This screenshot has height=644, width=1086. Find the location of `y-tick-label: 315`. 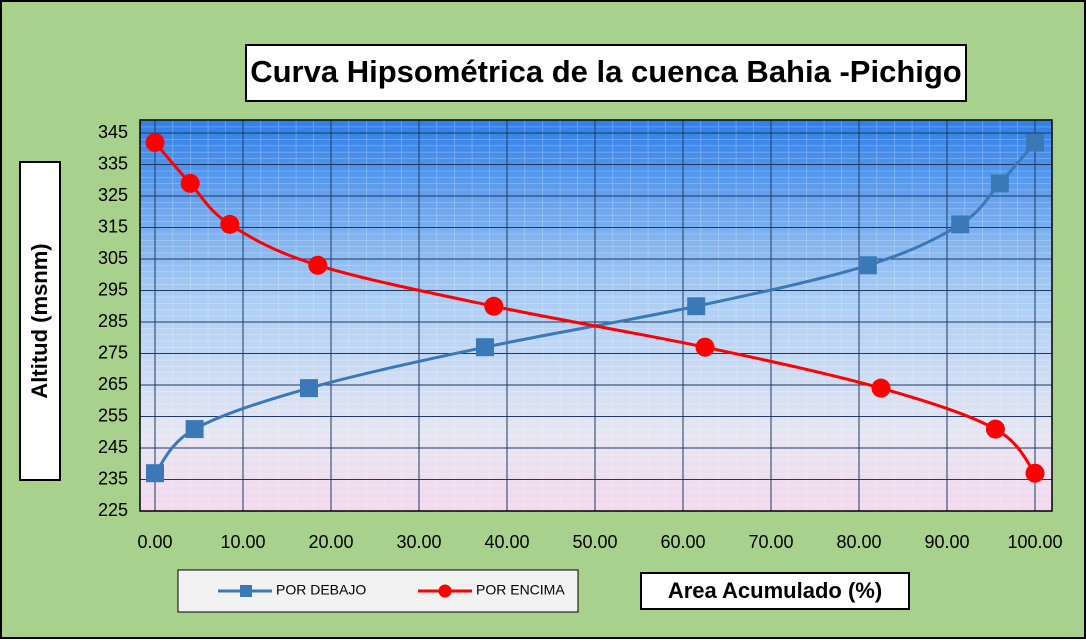

y-tick-label: 315 is located at coordinates (113, 226).